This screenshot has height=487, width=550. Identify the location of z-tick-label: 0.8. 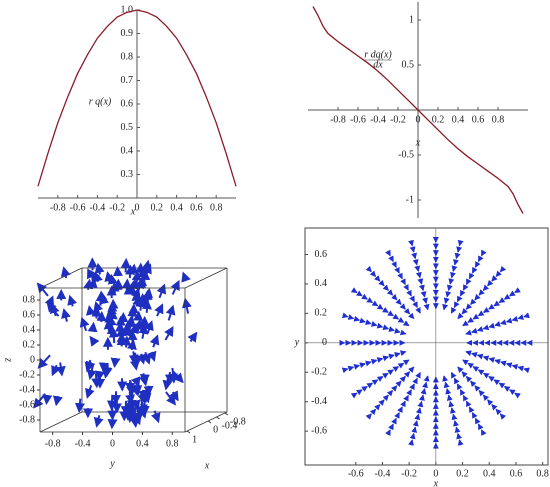
(29, 299).